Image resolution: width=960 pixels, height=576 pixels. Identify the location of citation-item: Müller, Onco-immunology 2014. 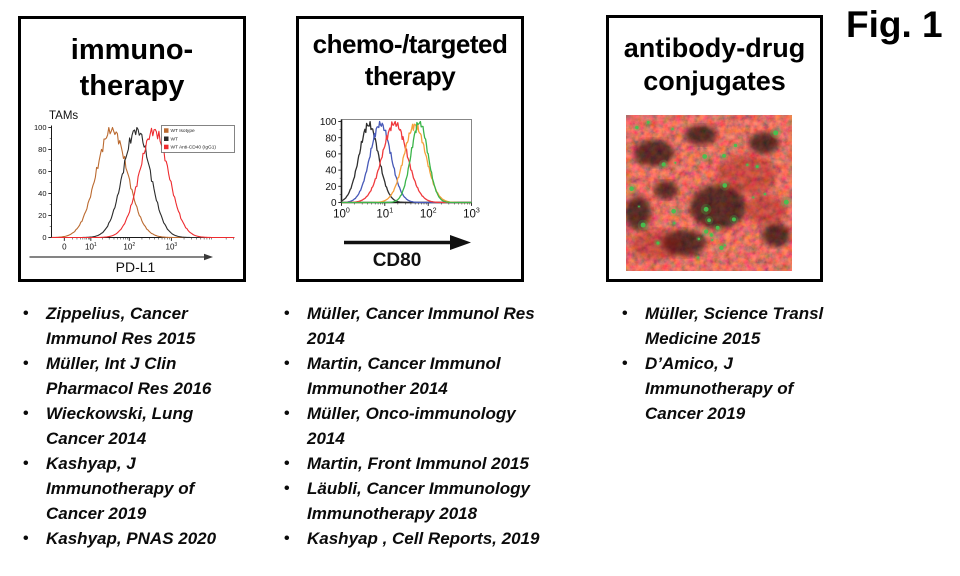
(429, 426).